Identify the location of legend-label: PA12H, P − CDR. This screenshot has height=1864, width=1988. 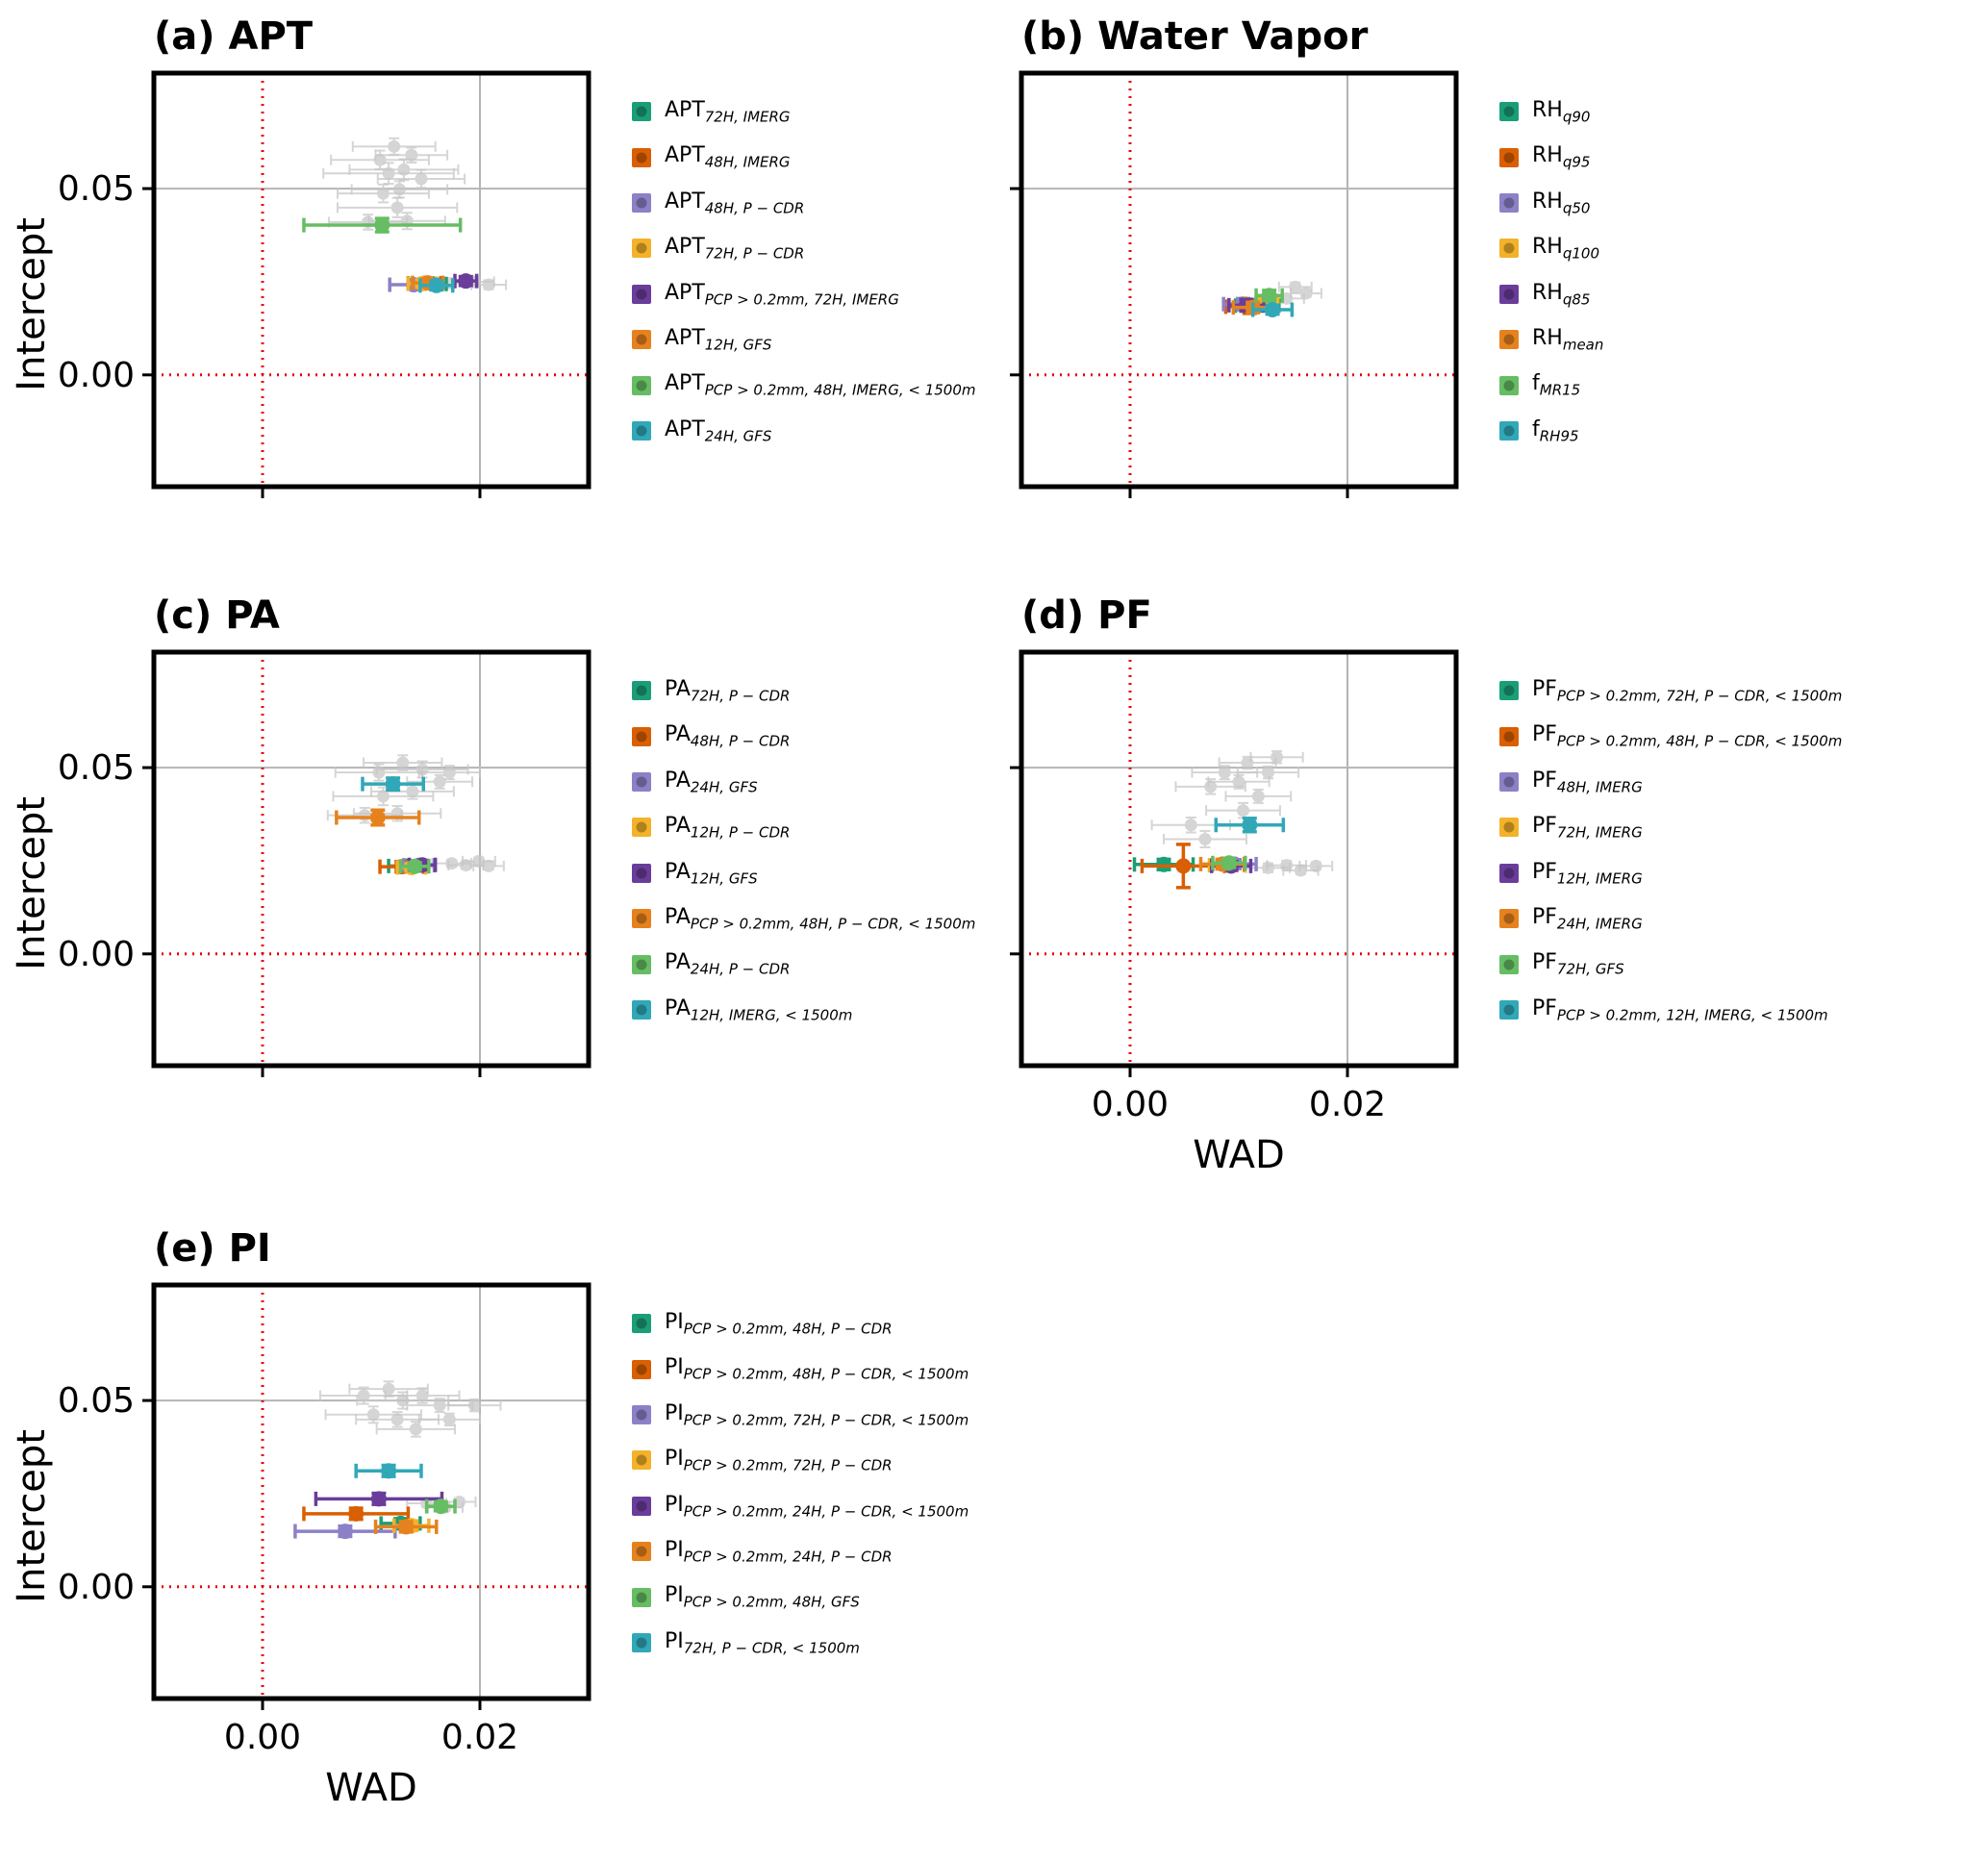
(728, 828).